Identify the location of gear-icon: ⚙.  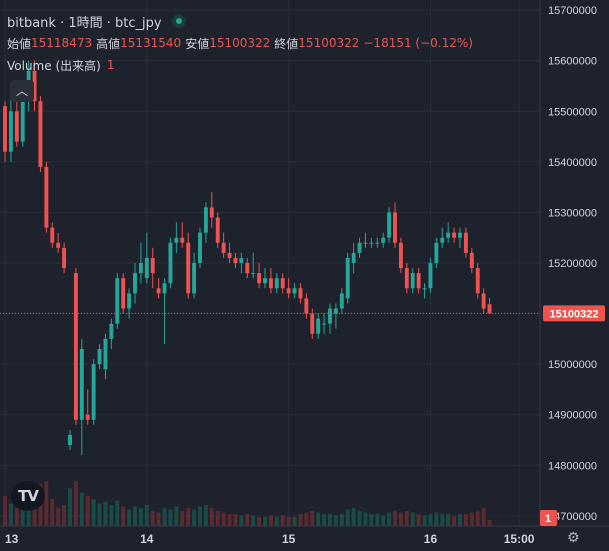
(573, 538).